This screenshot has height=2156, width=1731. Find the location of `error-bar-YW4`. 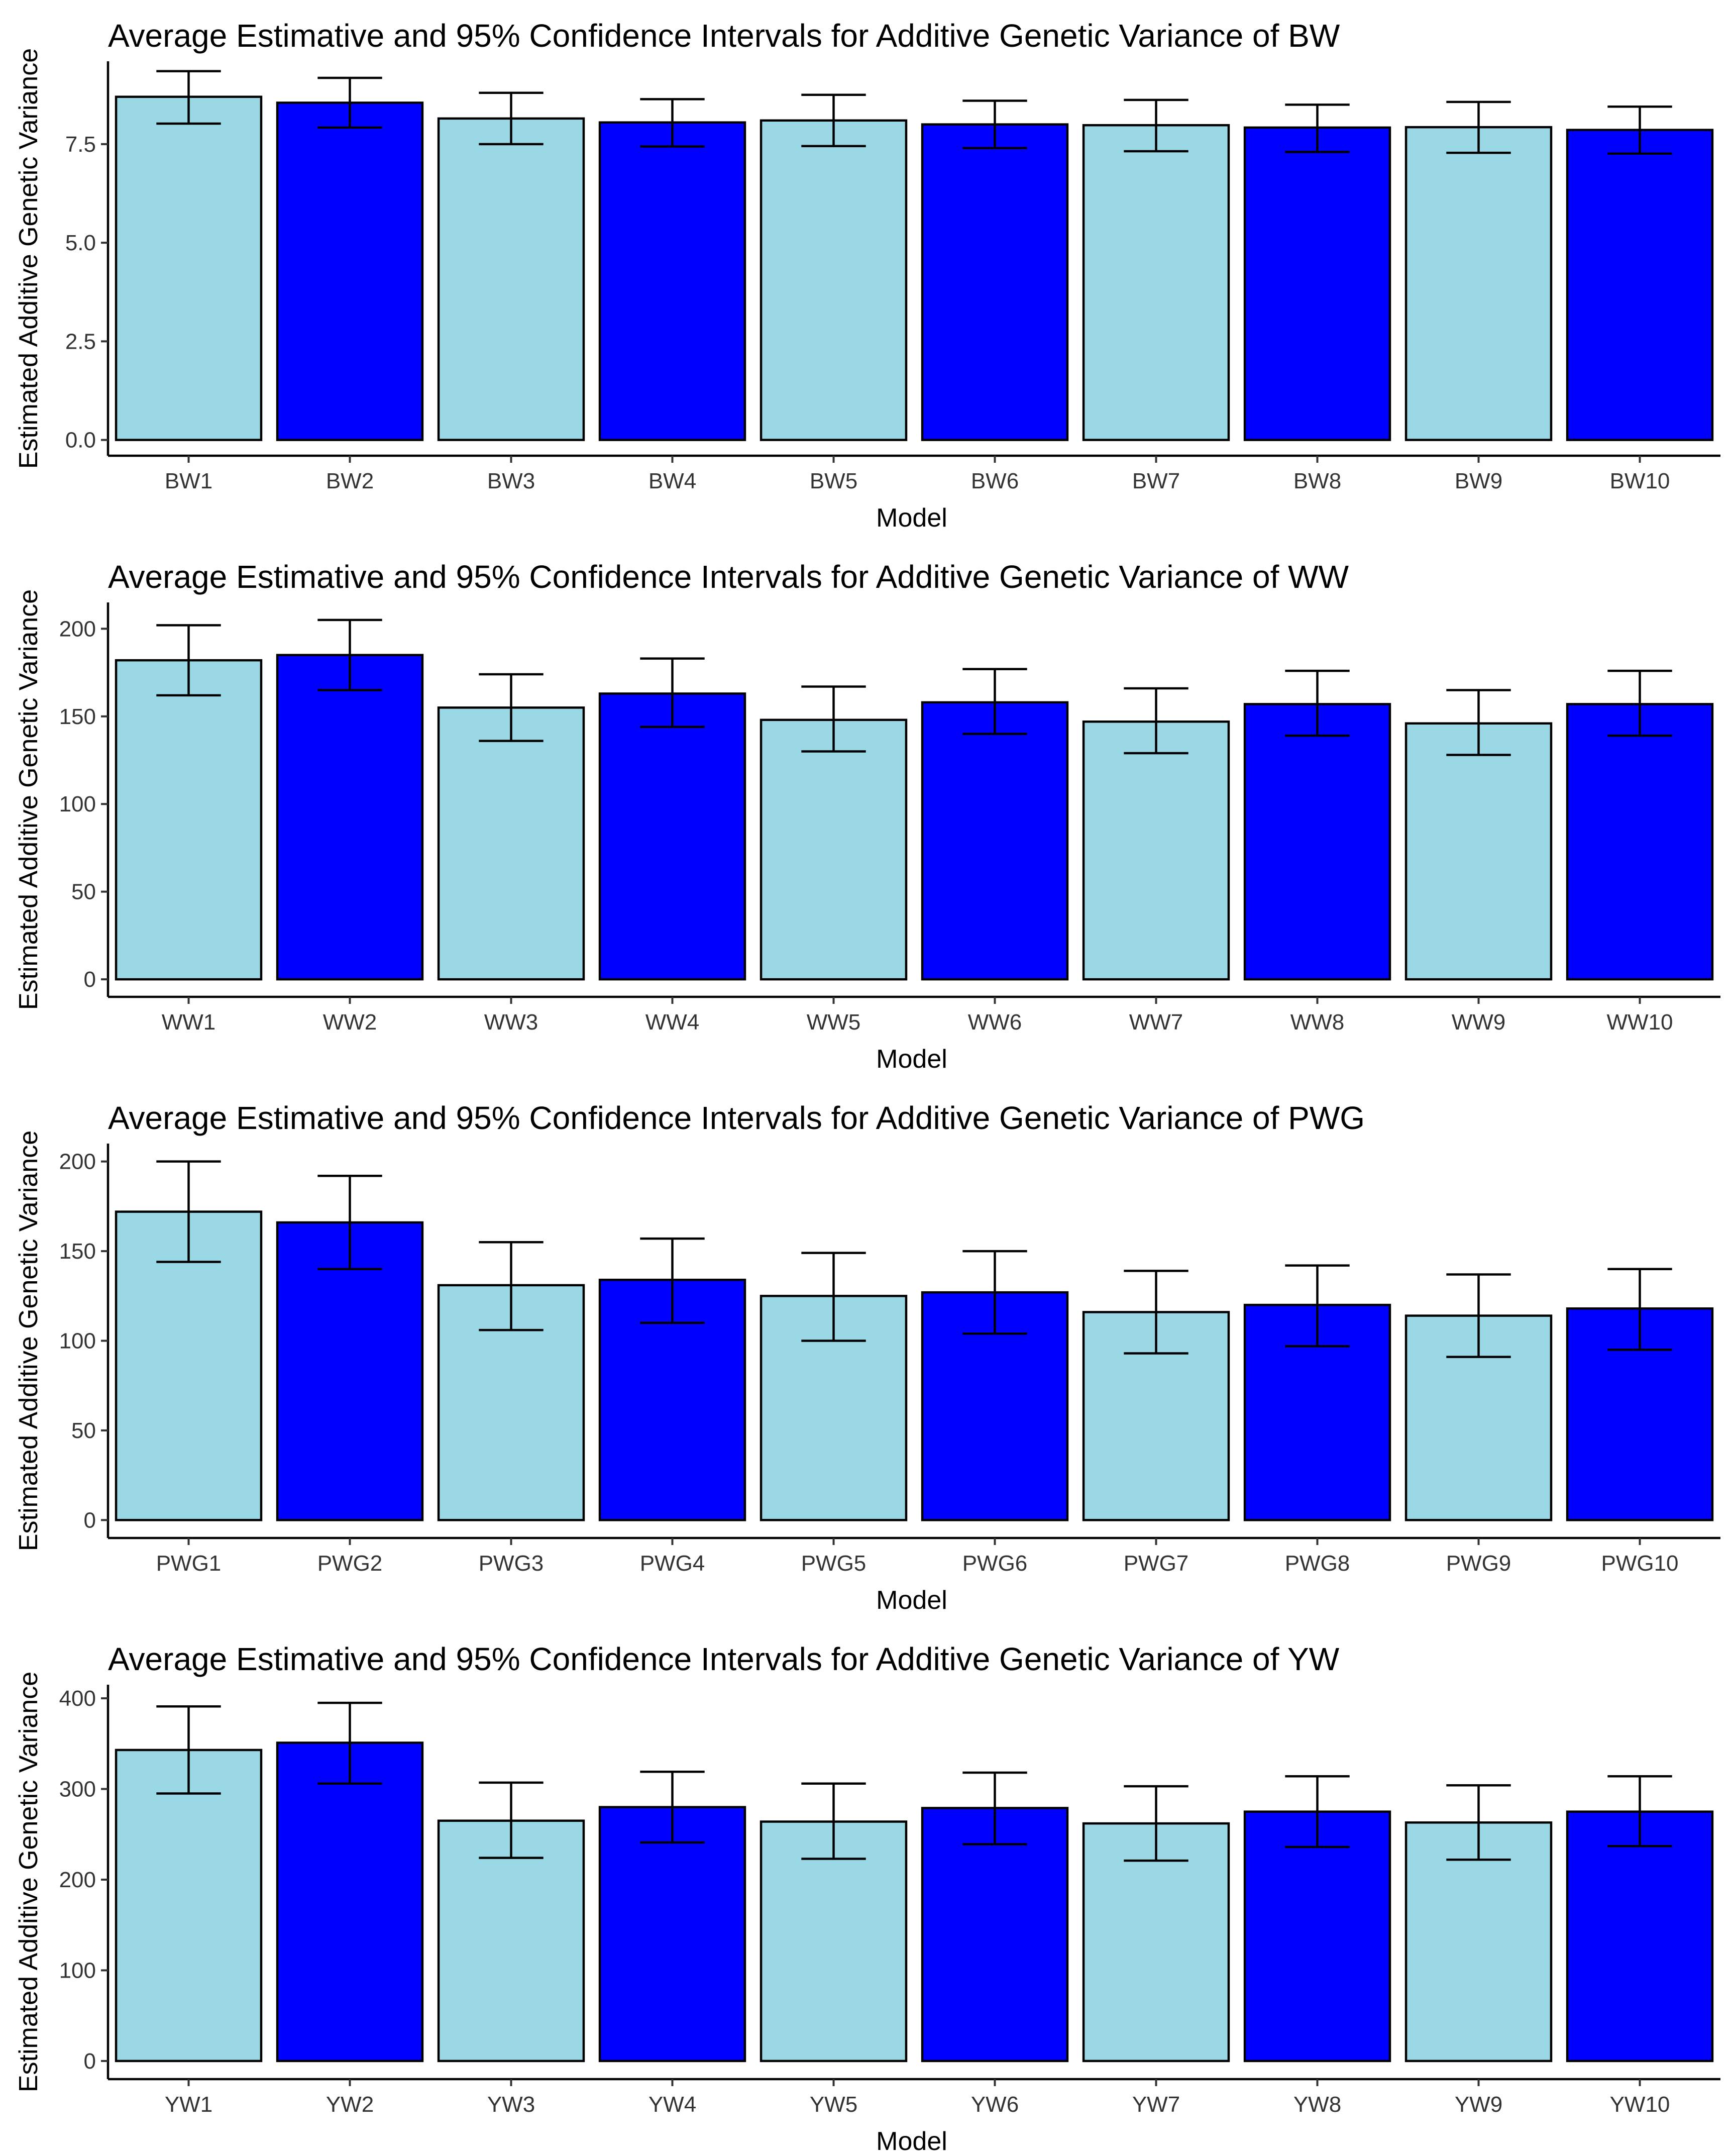

error-bar-YW4 is located at coordinates (672, 1807).